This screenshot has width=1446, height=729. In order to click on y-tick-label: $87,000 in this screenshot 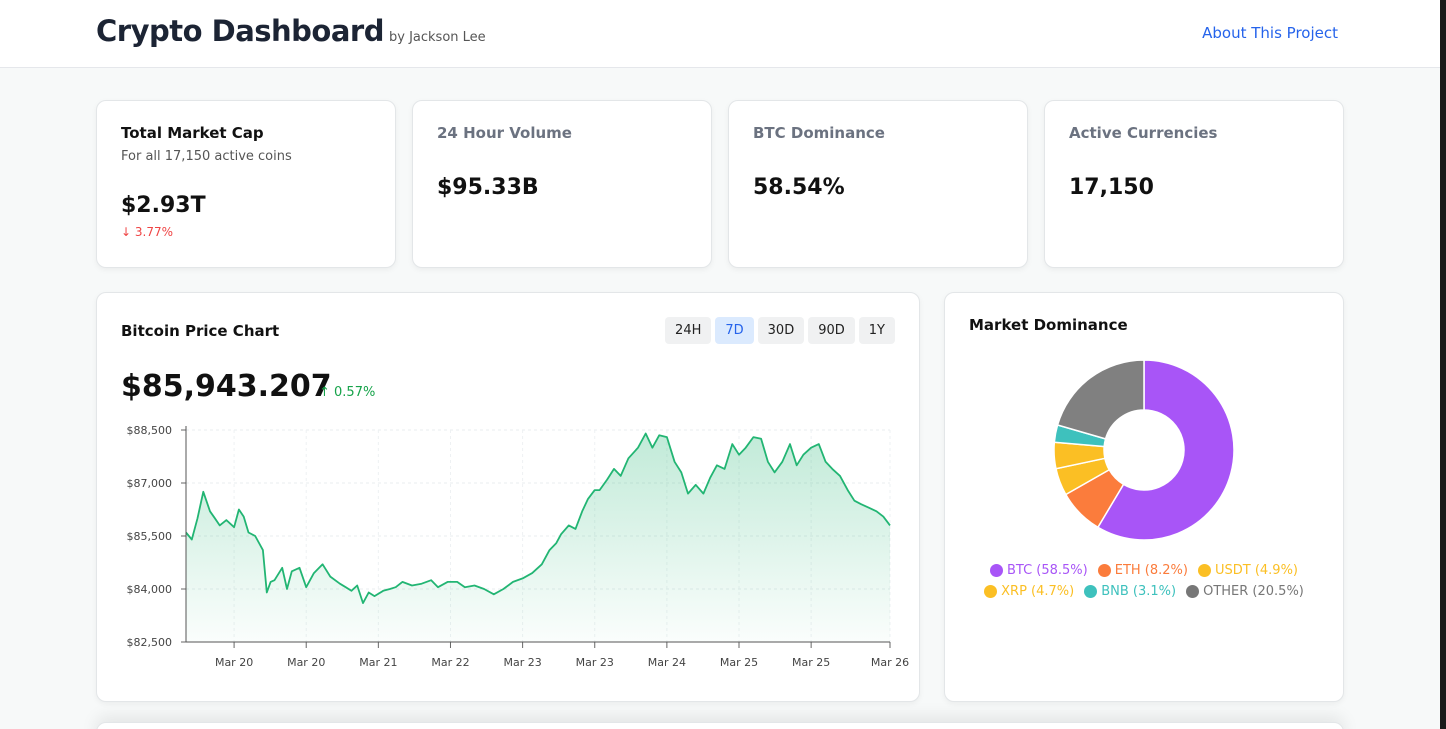, I will do `click(150, 483)`.